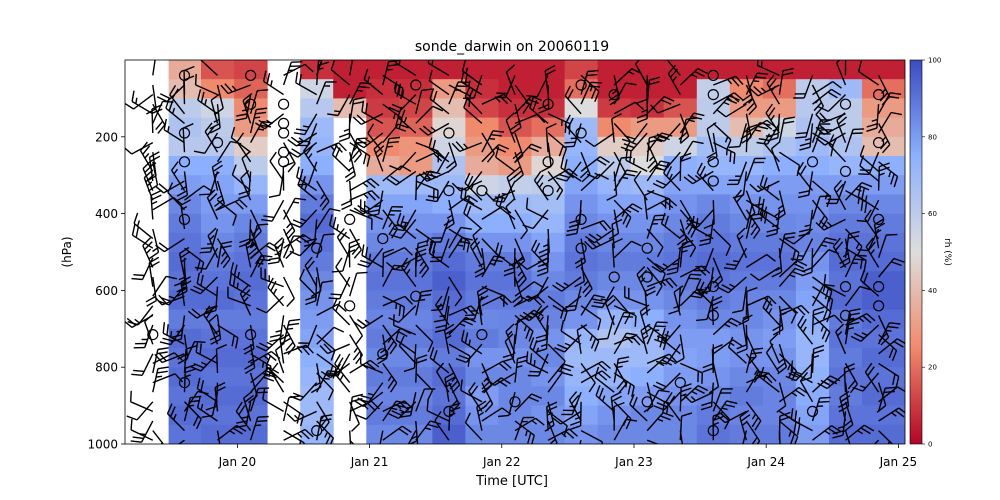  I want to click on y-tick-label: 200, so click(106, 137).